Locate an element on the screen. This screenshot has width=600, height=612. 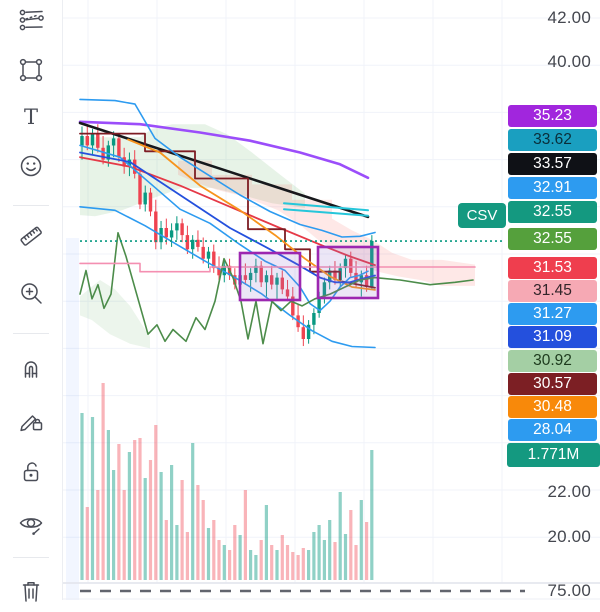
zoom-in-tool is located at coordinates (31, 293).